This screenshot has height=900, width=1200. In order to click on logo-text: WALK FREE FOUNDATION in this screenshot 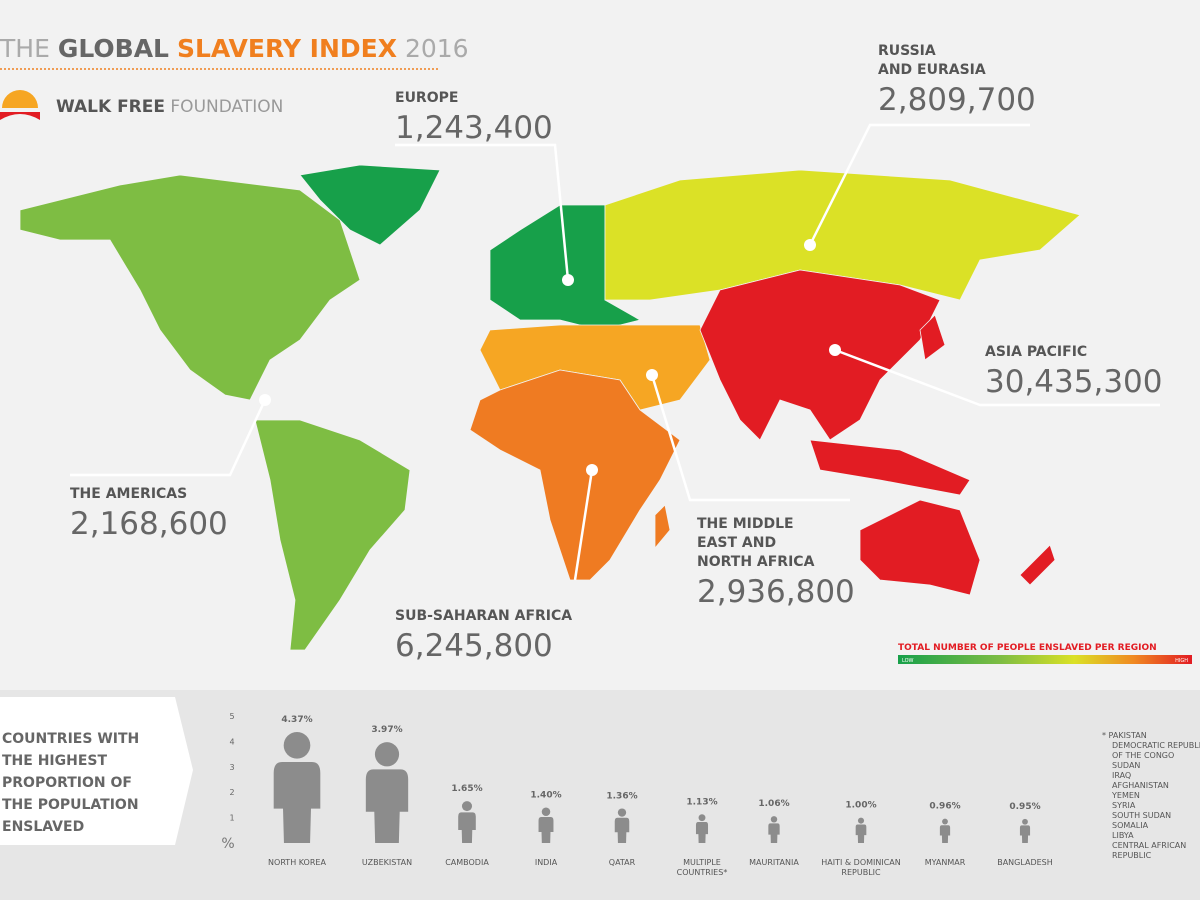, I will do `click(169, 107)`.